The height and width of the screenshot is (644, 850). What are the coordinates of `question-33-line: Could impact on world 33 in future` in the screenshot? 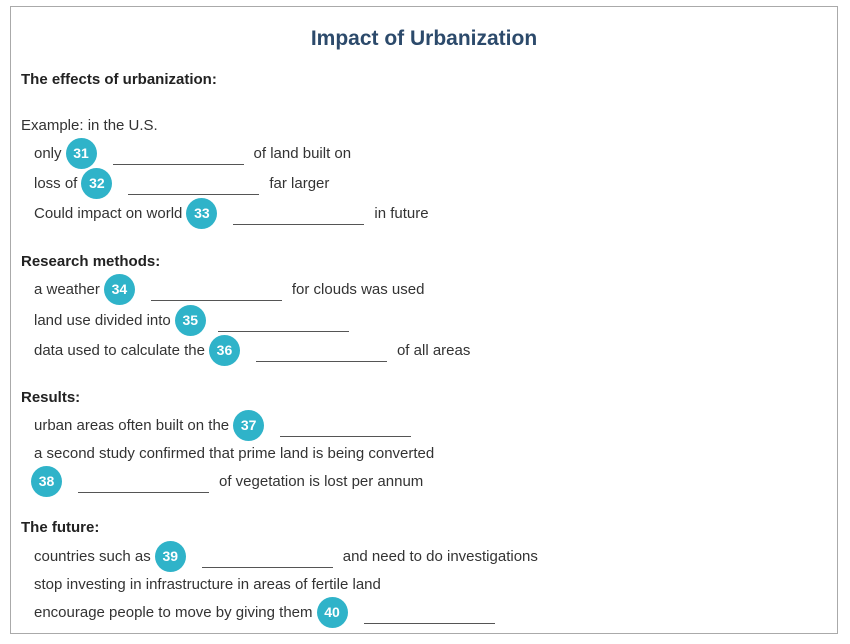 It's located at (231, 213).